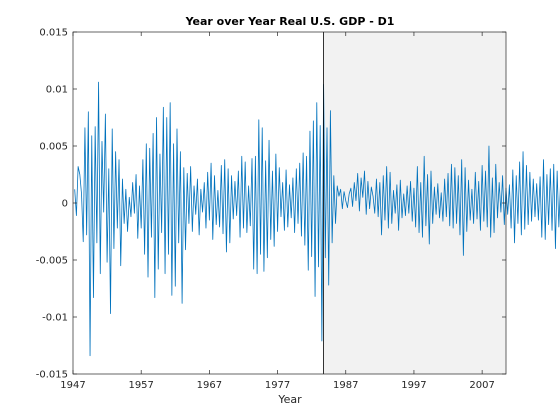 The image size is (560, 420). What do you see at coordinates (72, 385) in the screenshot?
I see `x-tick-label: 1947` at bounding box center [72, 385].